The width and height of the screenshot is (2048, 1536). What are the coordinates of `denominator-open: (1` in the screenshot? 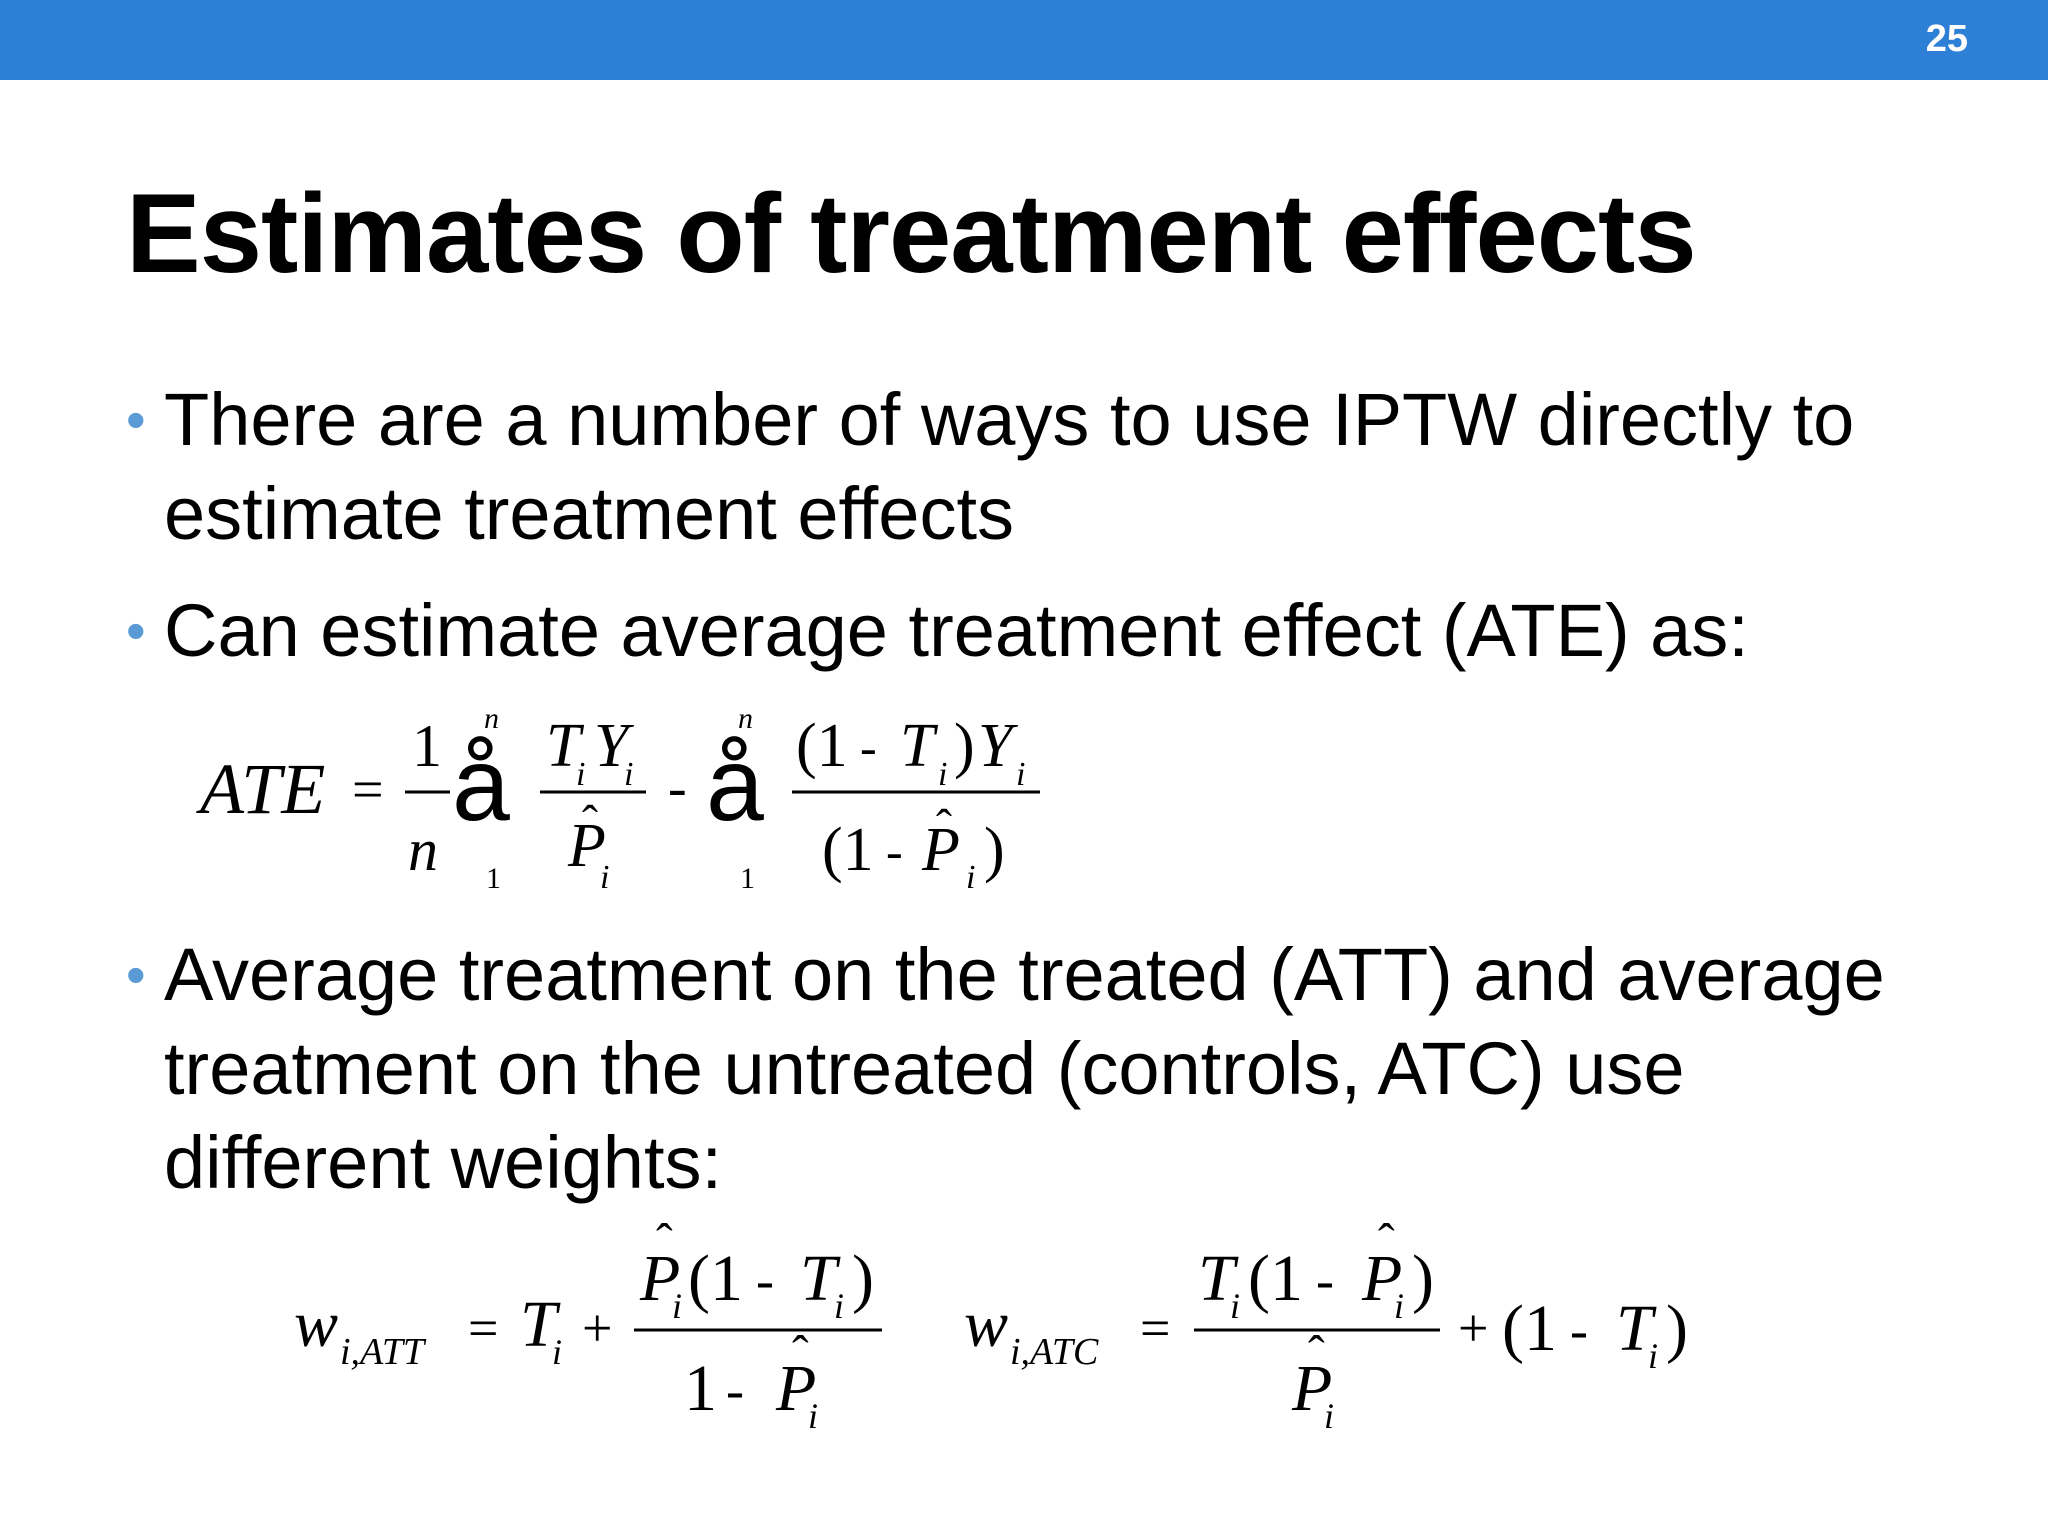 It's located at (848, 850).